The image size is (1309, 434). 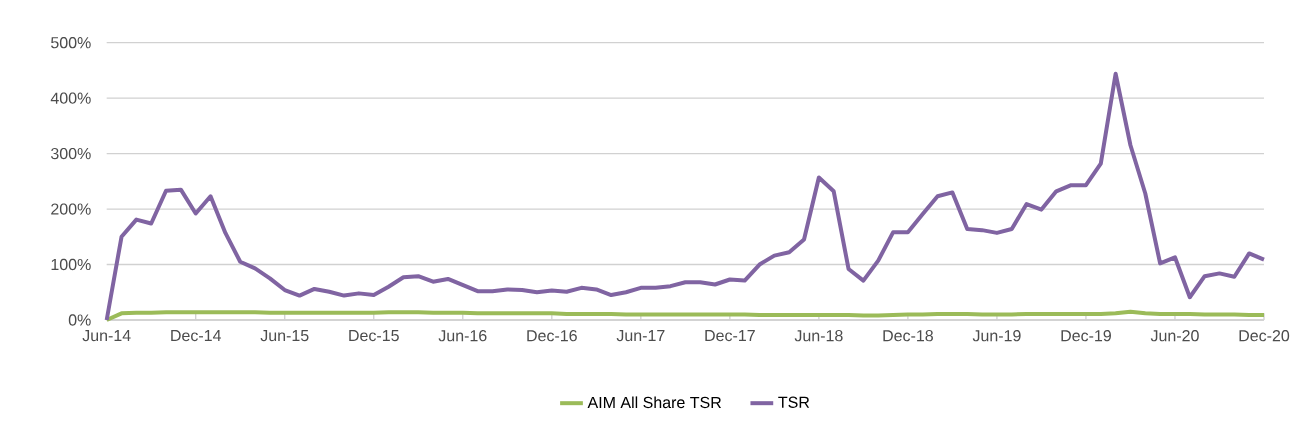 What do you see at coordinates (818, 336) in the screenshot?
I see `x-tick-label: Jun-18` at bounding box center [818, 336].